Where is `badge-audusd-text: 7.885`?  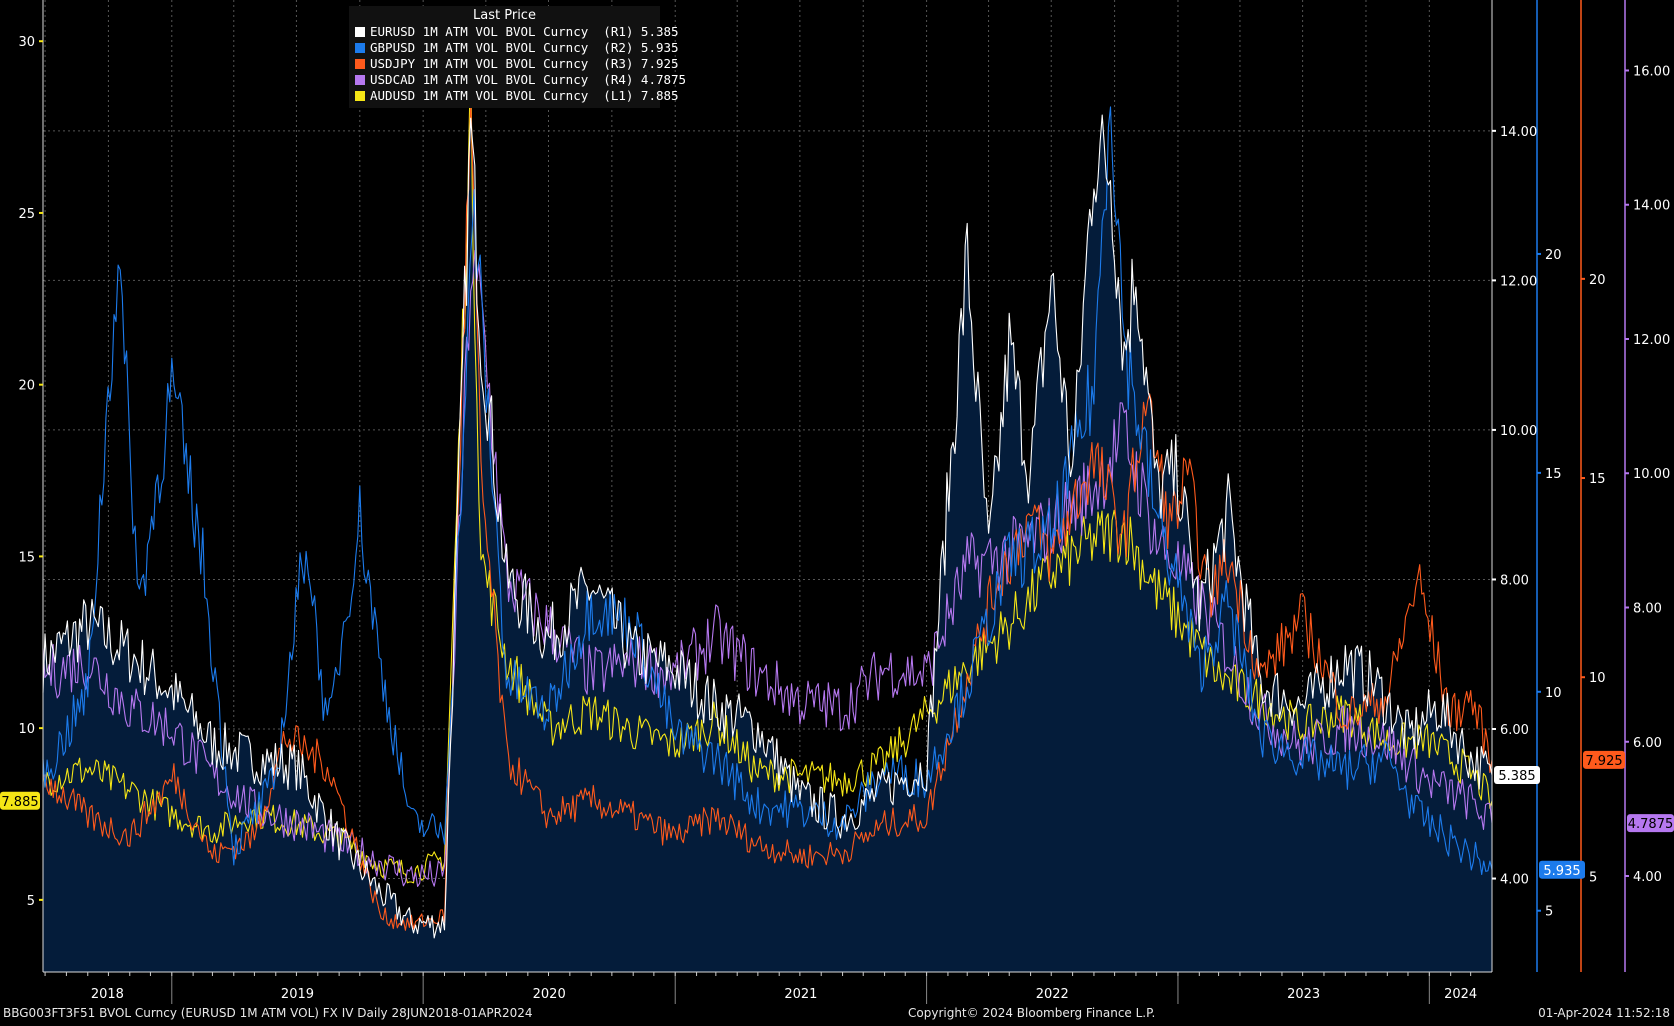
badge-audusd-text: 7.885 is located at coordinates (19, 802).